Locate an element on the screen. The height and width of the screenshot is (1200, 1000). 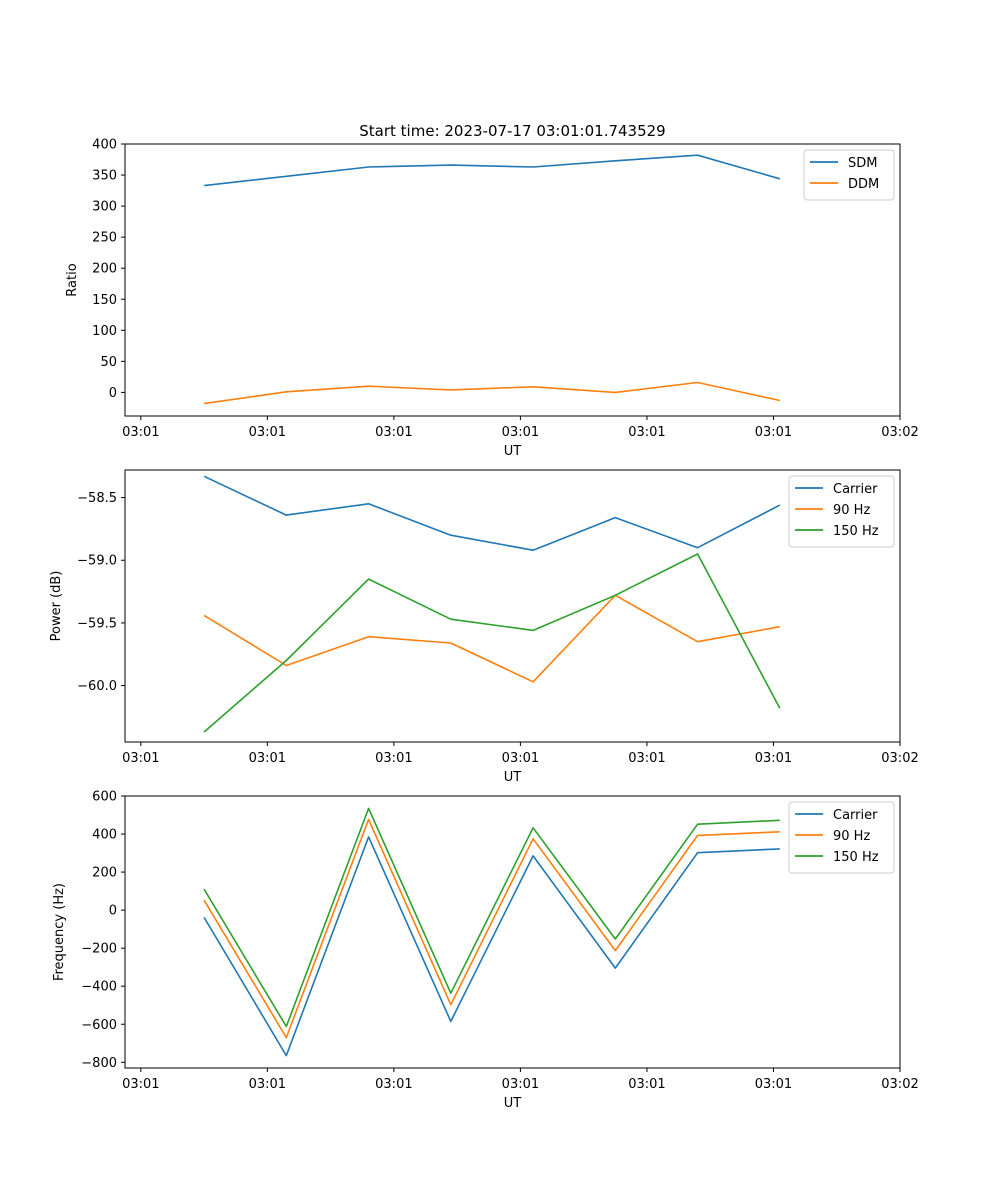
y-tick-label: −400 is located at coordinates (99, 987).